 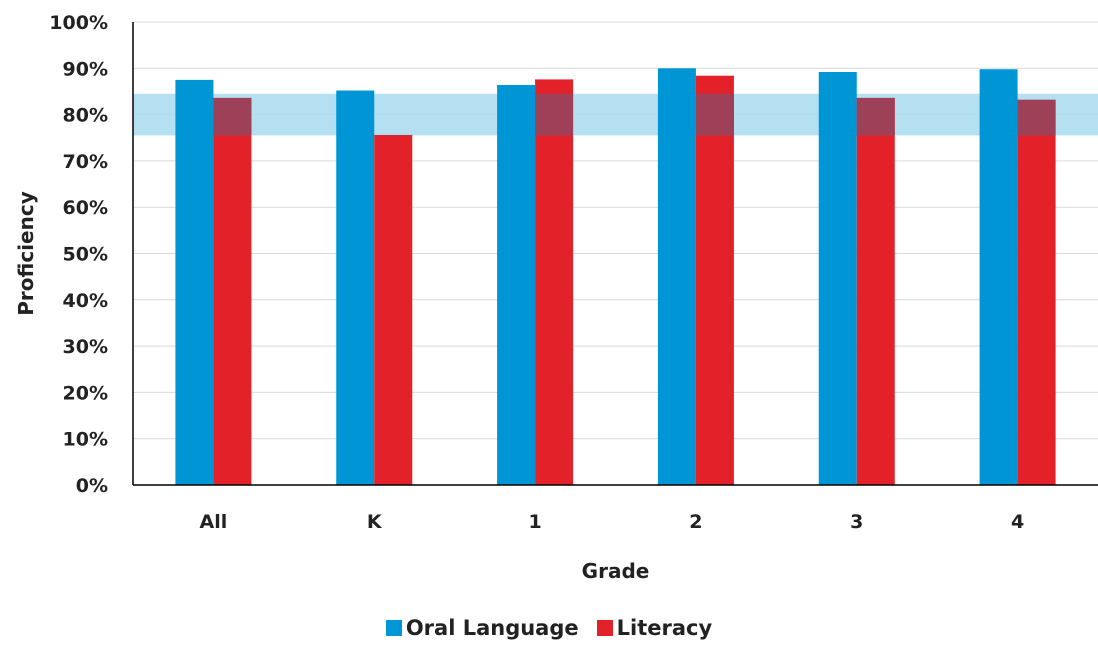 What do you see at coordinates (85, 69) in the screenshot?
I see `y-tick-label: 90%` at bounding box center [85, 69].